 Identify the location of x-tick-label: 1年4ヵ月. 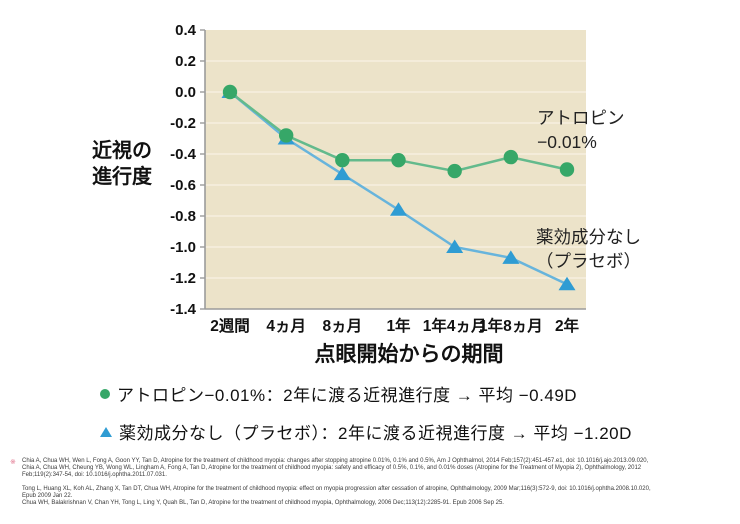
(455, 325).